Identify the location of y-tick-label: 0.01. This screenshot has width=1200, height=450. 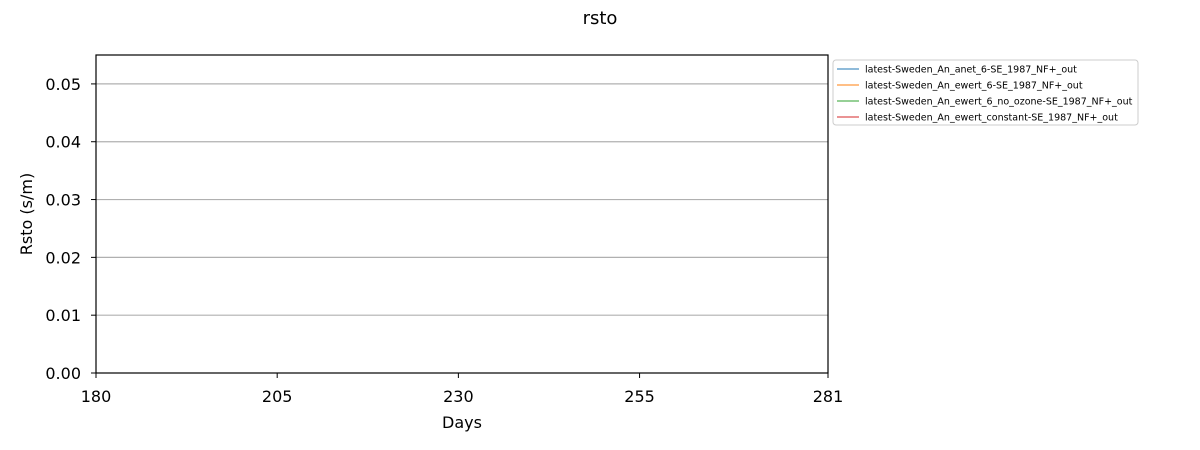
(63, 315).